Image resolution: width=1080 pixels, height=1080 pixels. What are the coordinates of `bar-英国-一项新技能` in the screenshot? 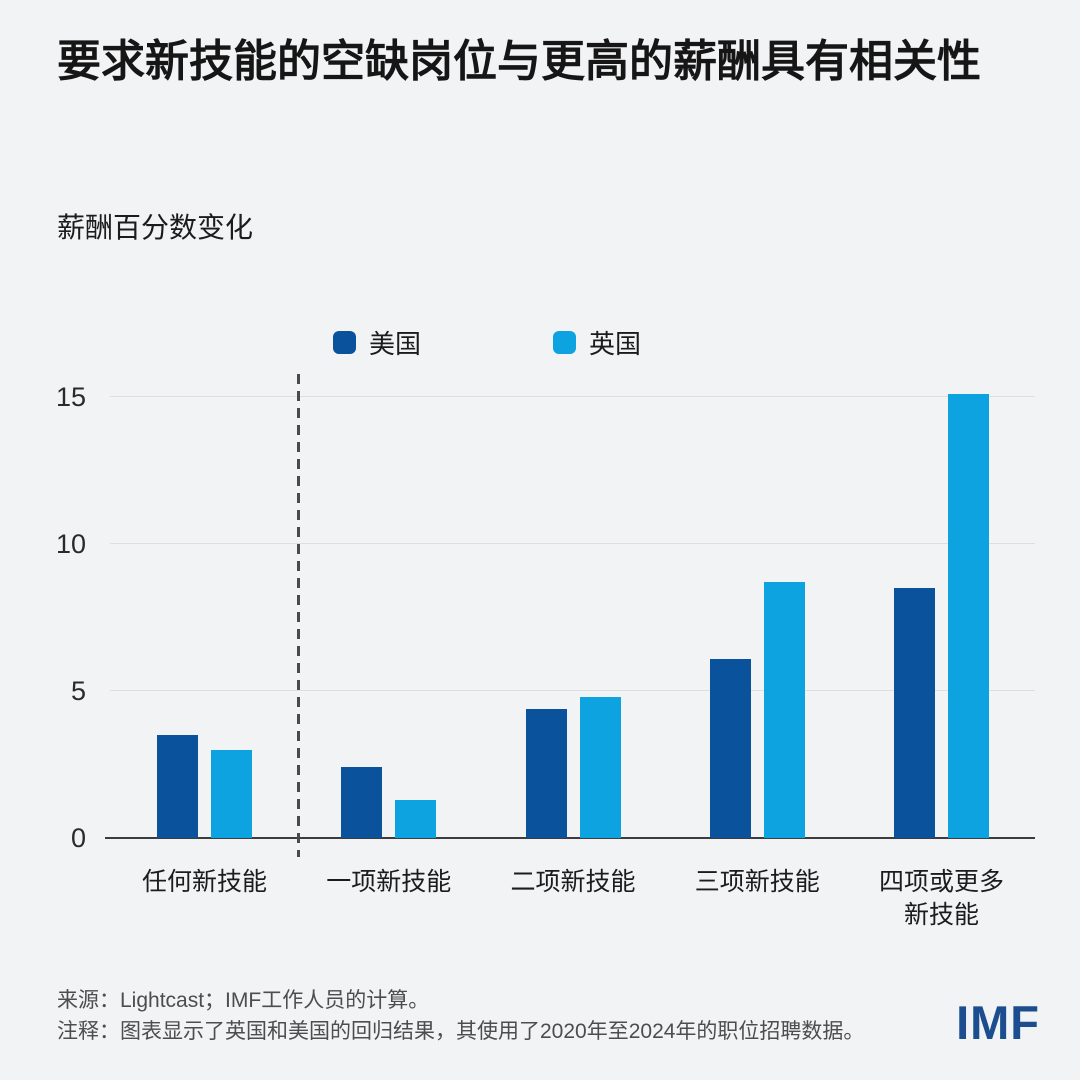 It's located at (416, 818).